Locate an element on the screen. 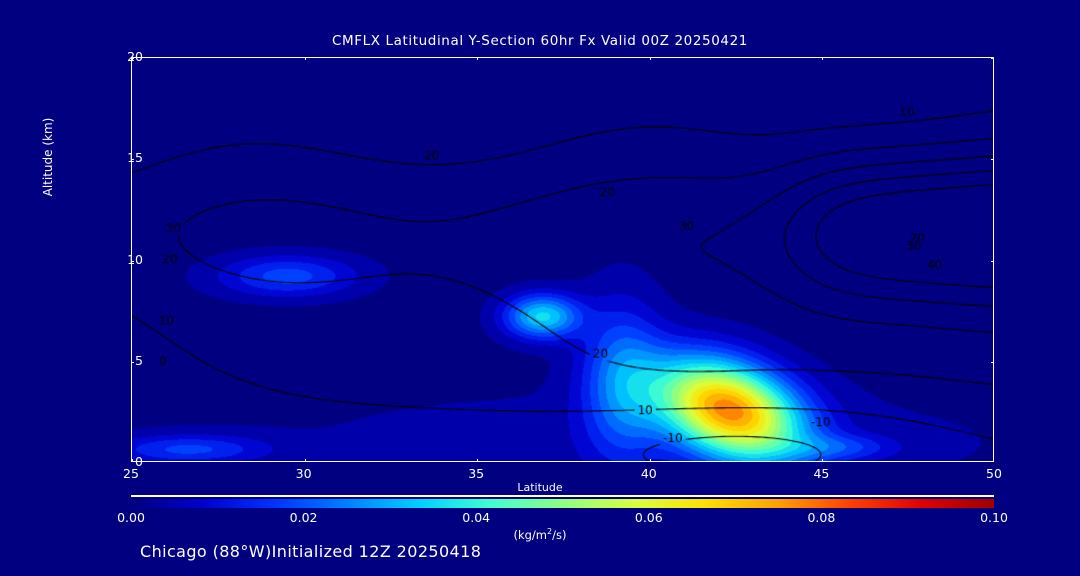  y-tick-label: 5 is located at coordinates (139, 360).